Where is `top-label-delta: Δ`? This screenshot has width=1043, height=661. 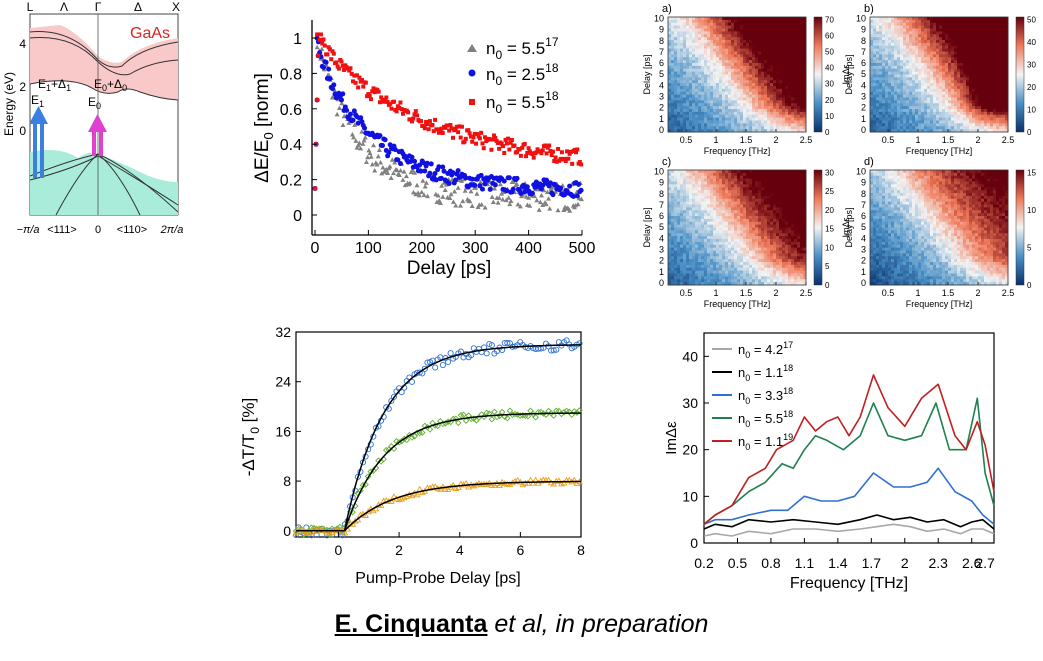
top-label-delta: Δ is located at coordinates (138, 7).